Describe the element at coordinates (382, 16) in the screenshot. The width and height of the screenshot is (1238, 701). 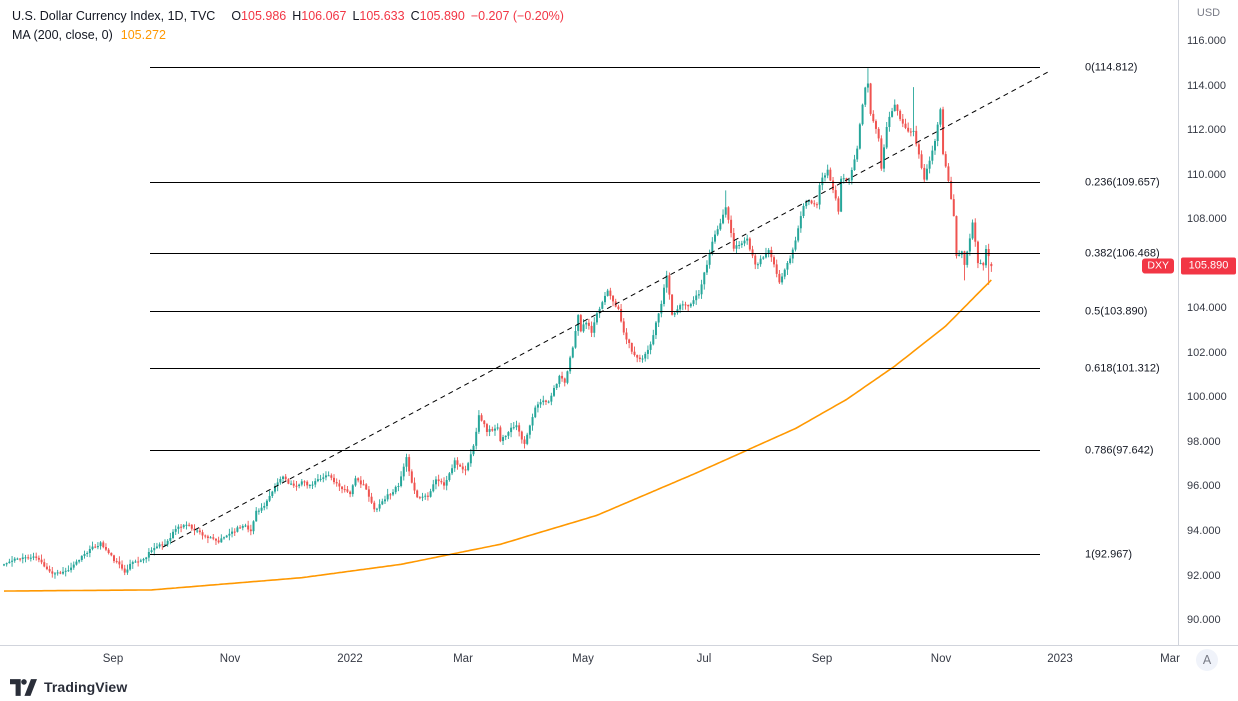
I see `low-value: 105.633` at that location.